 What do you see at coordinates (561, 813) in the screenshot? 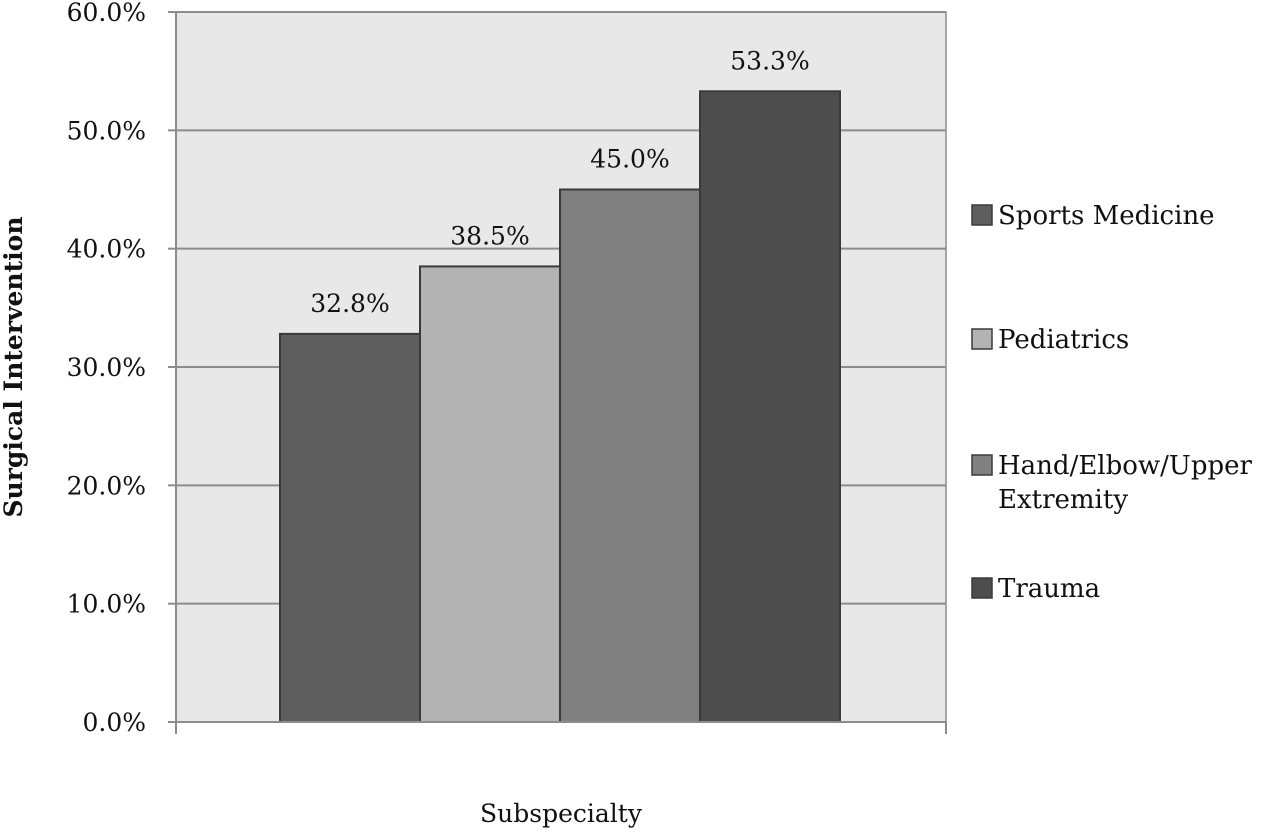
I see `x-axis-title: Subspecialty` at bounding box center [561, 813].